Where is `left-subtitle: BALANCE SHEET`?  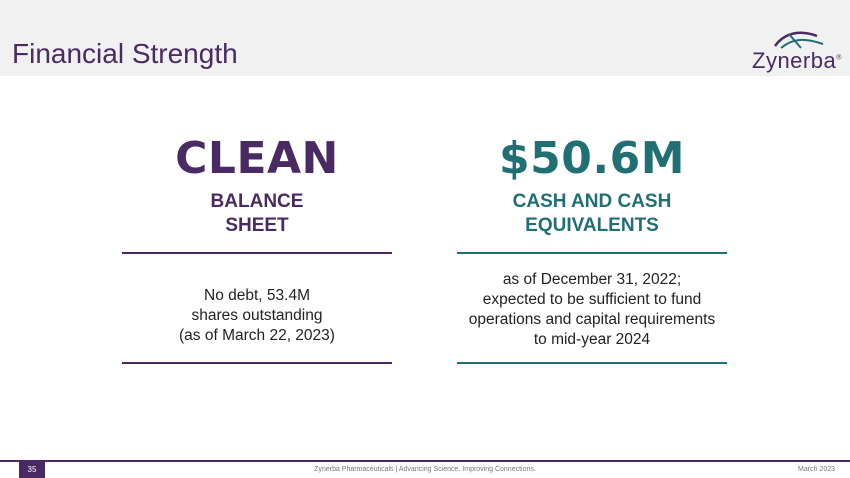
left-subtitle: BALANCE SHEET is located at coordinates (257, 214).